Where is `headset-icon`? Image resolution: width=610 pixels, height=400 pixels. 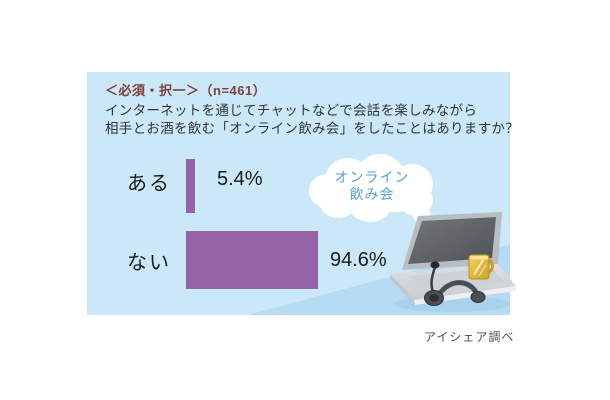
headset-icon is located at coordinates (455, 283).